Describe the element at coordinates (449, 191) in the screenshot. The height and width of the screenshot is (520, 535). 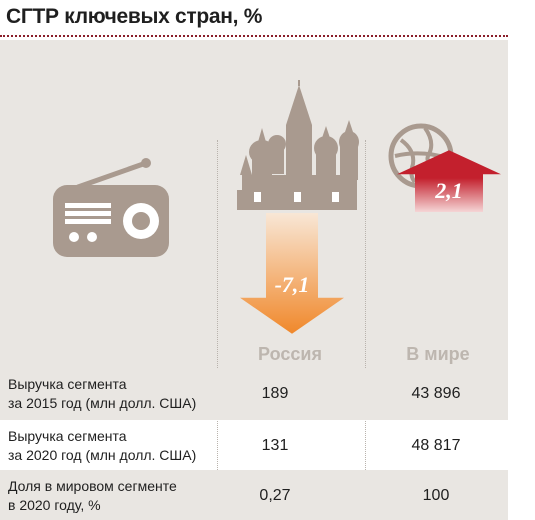
I see `world-value-label: 2,1` at that location.